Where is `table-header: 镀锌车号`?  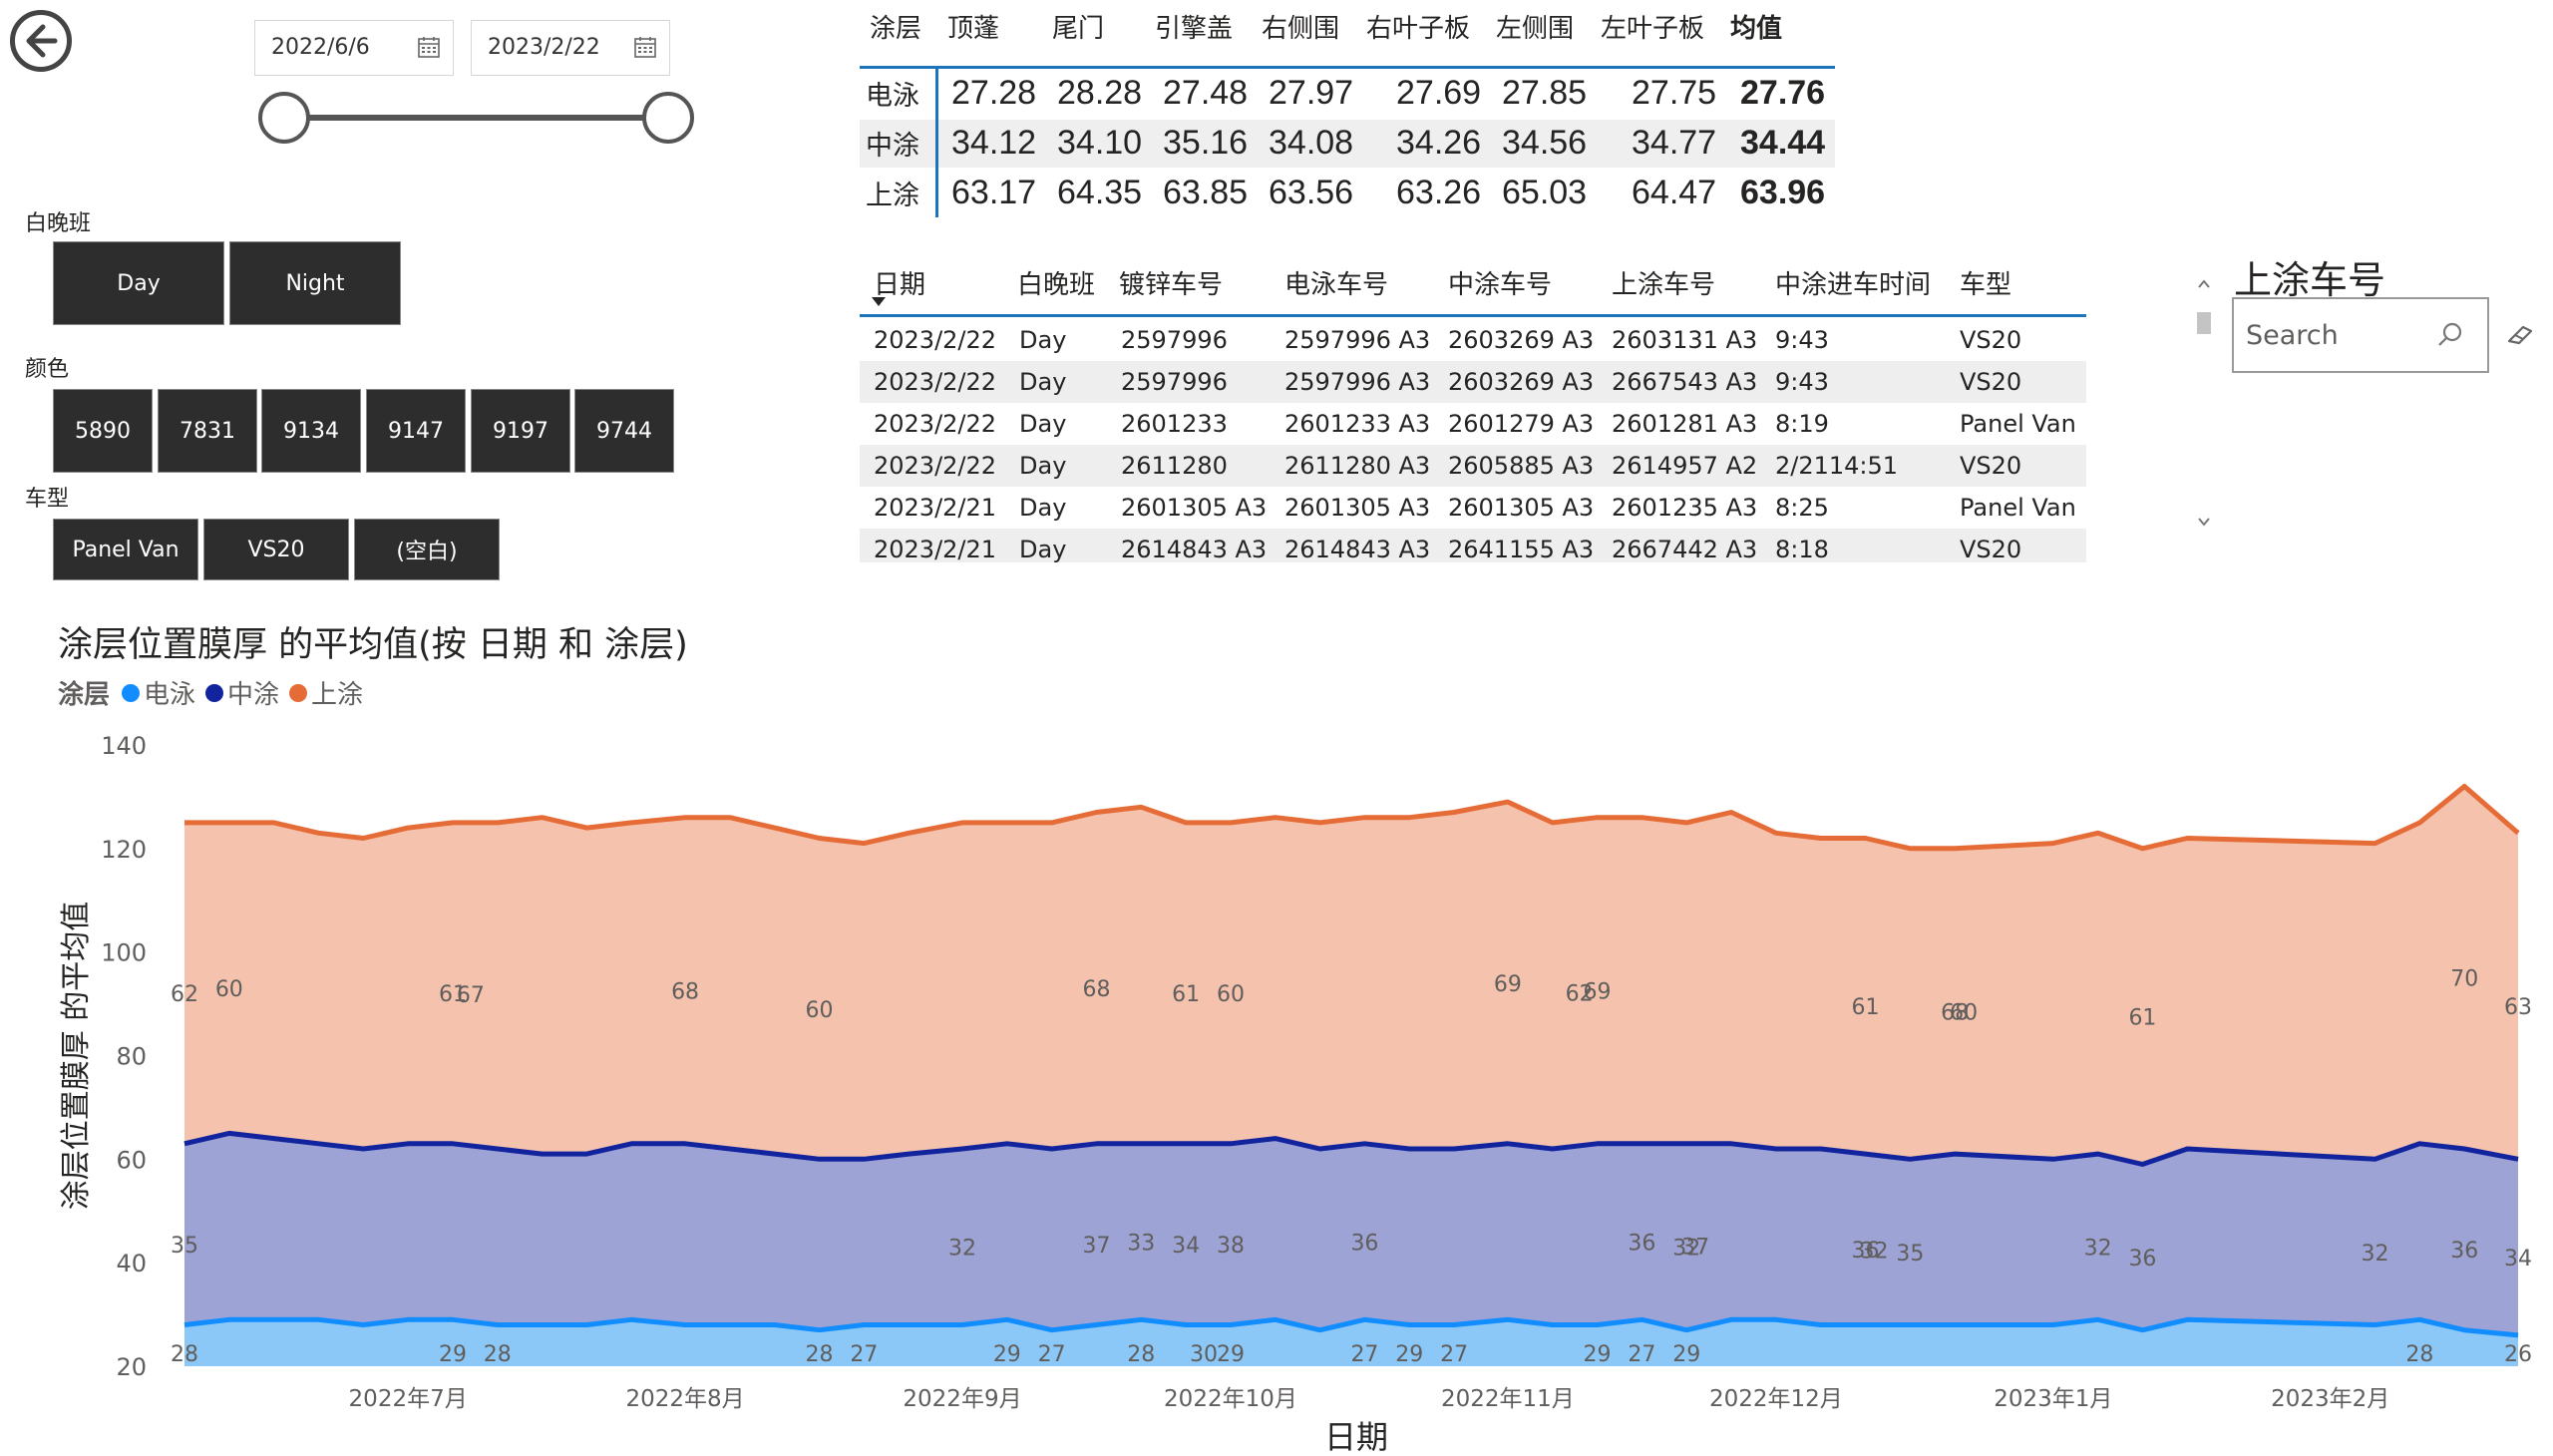
table-header: 镀锌车号 is located at coordinates (1172, 285).